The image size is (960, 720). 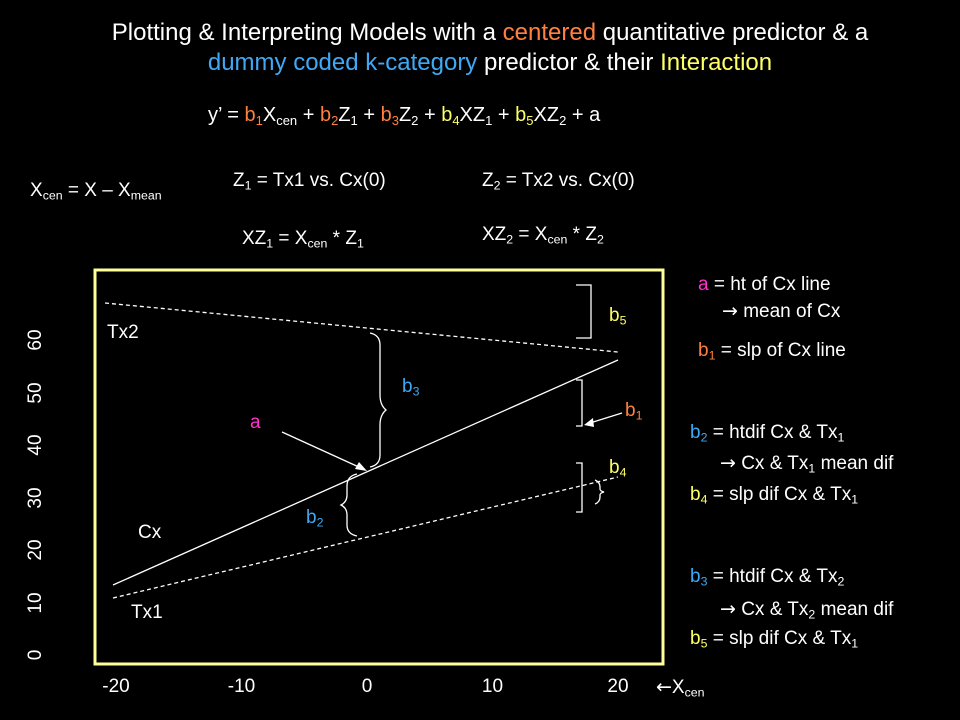 What do you see at coordinates (623, 320) in the screenshot?
I see `annot-sub: 5` at bounding box center [623, 320].